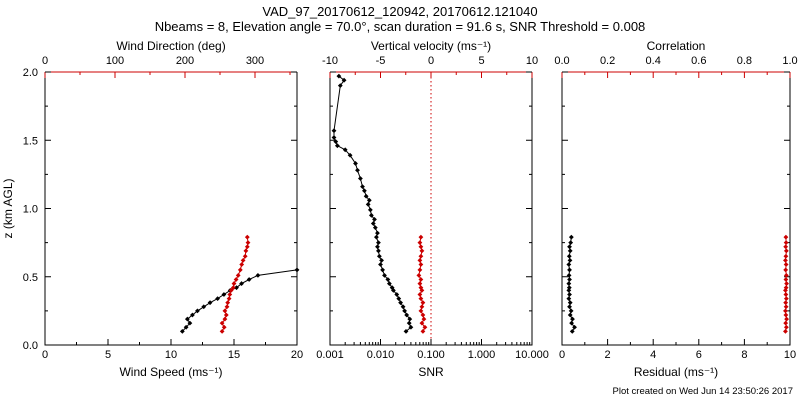 The height and width of the screenshot is (400, 800). What do you see at coordinates (30, 73) in the screenshot?
I see `y-tick-label: 2.0` at bounding box center [30, 73].